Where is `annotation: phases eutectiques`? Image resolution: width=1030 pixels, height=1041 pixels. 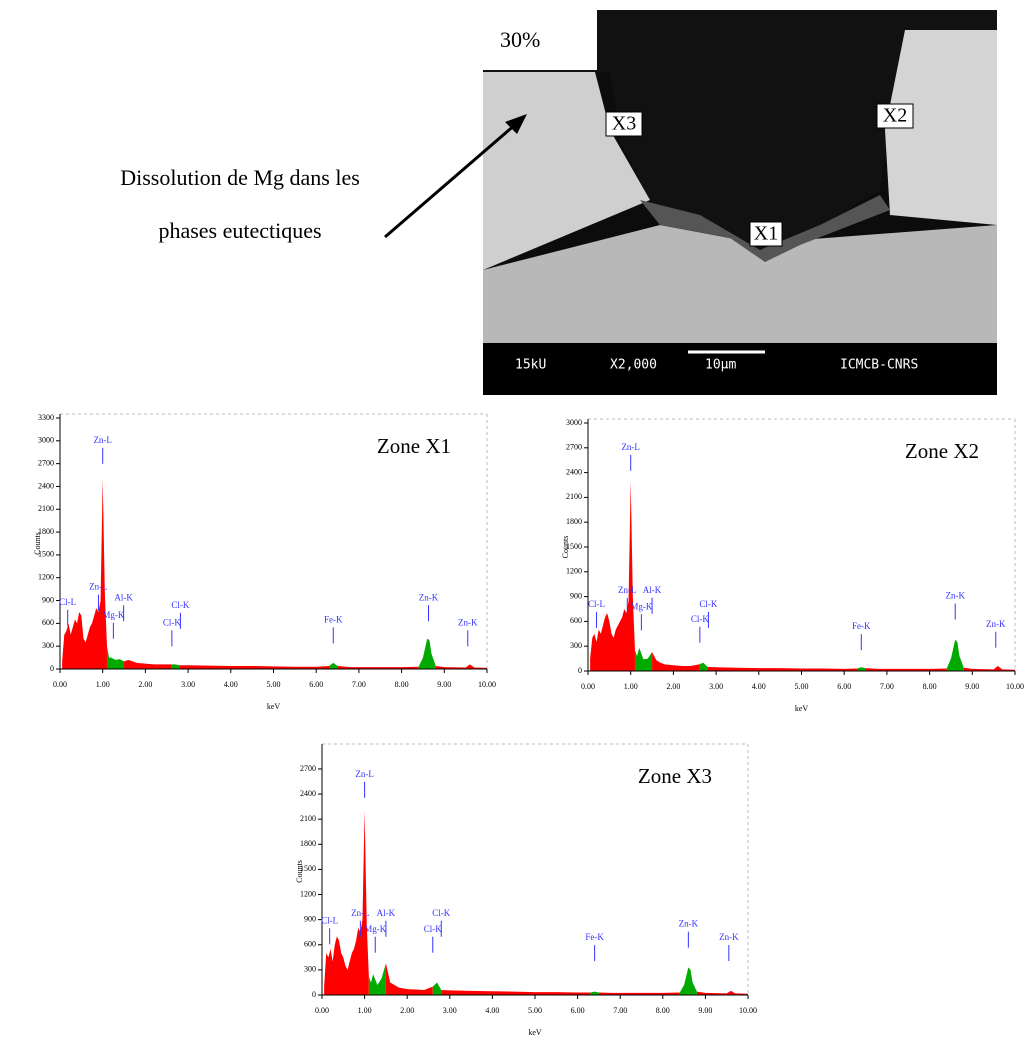
annotation: phases eutectiques is located at coordinates (239, 230).